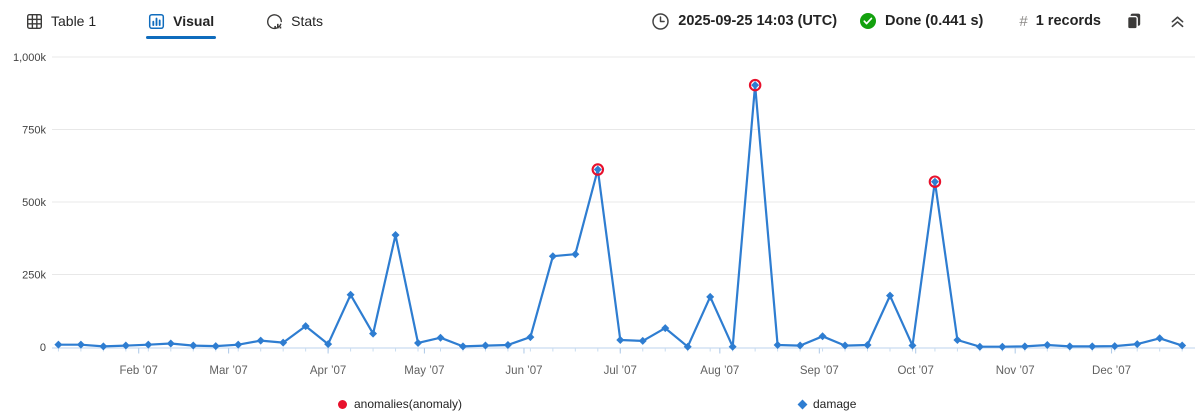 The height and width of the screenshot is (419, 1200). What do you see at coordinates (74, 21) in the screenshot?
I see `tab-label: Table 1` at bounding box center [74, 21].